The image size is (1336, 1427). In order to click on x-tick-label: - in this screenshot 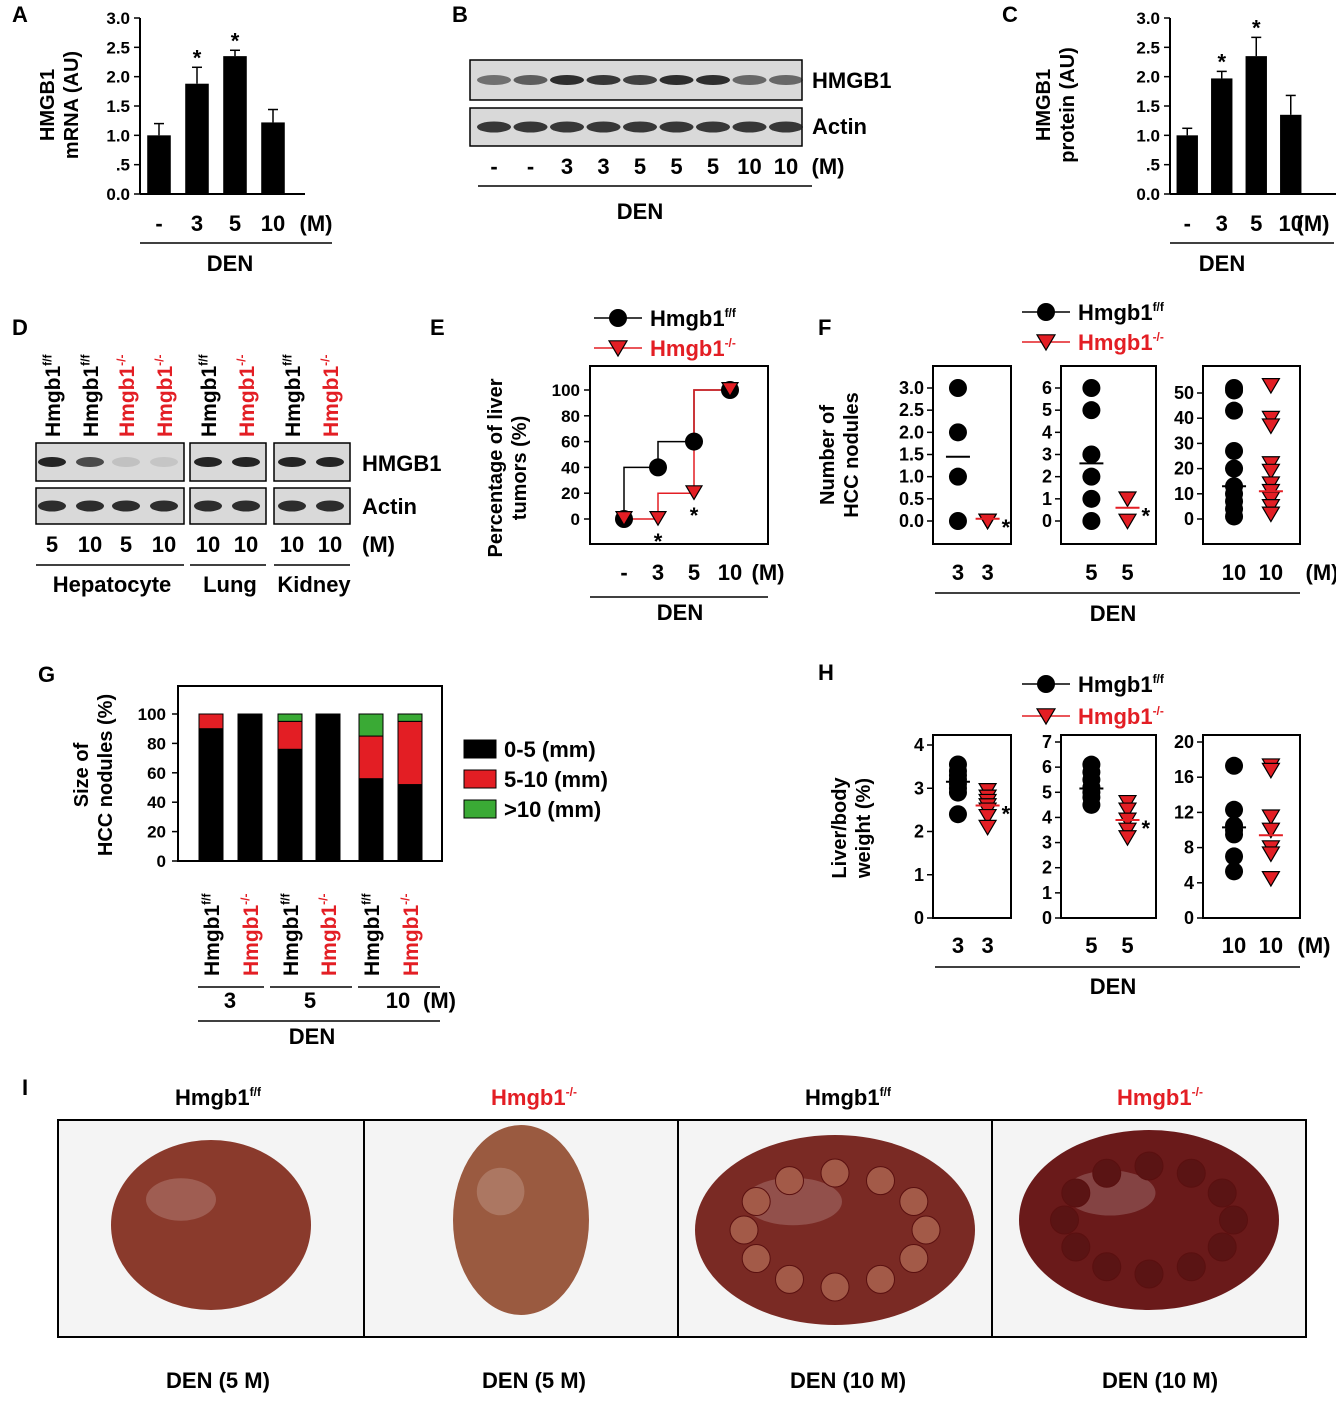, I will do `click(158, 223)`.